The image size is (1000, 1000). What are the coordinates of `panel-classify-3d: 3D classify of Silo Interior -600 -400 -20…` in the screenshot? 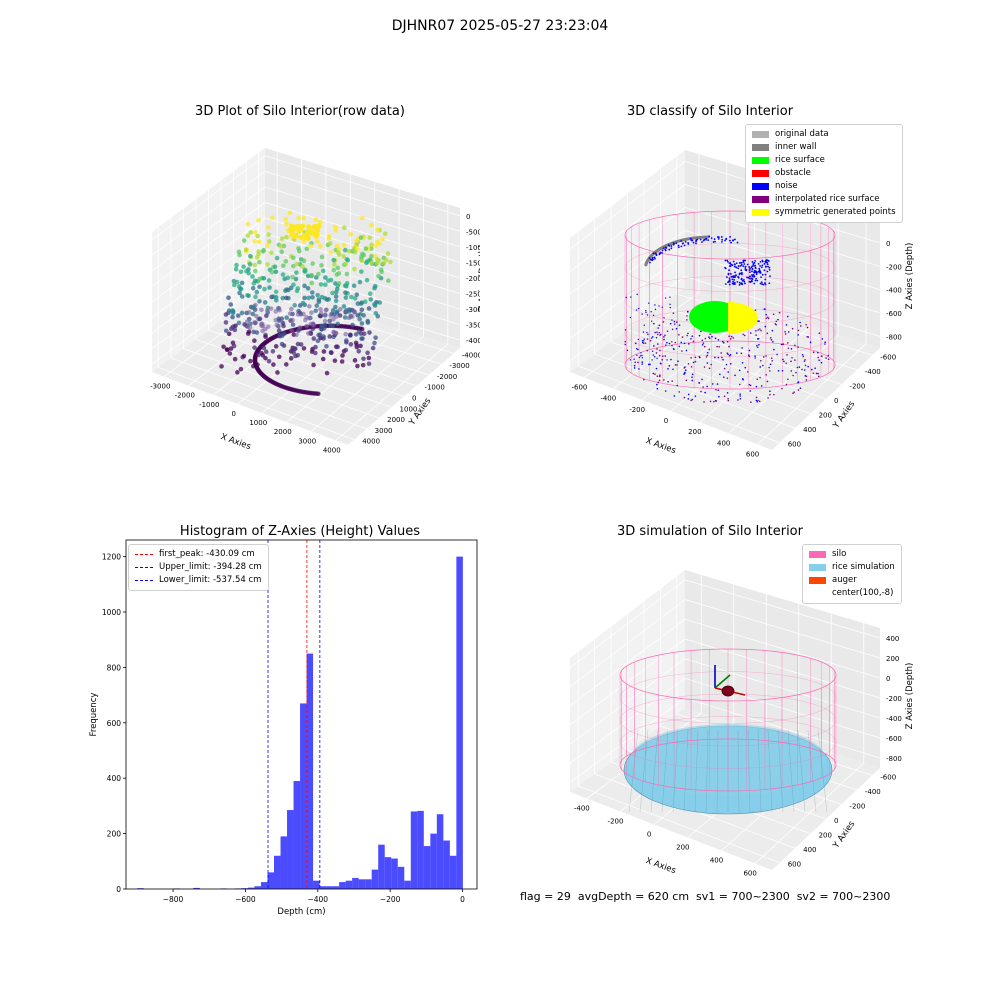 It's located at (740, 285).